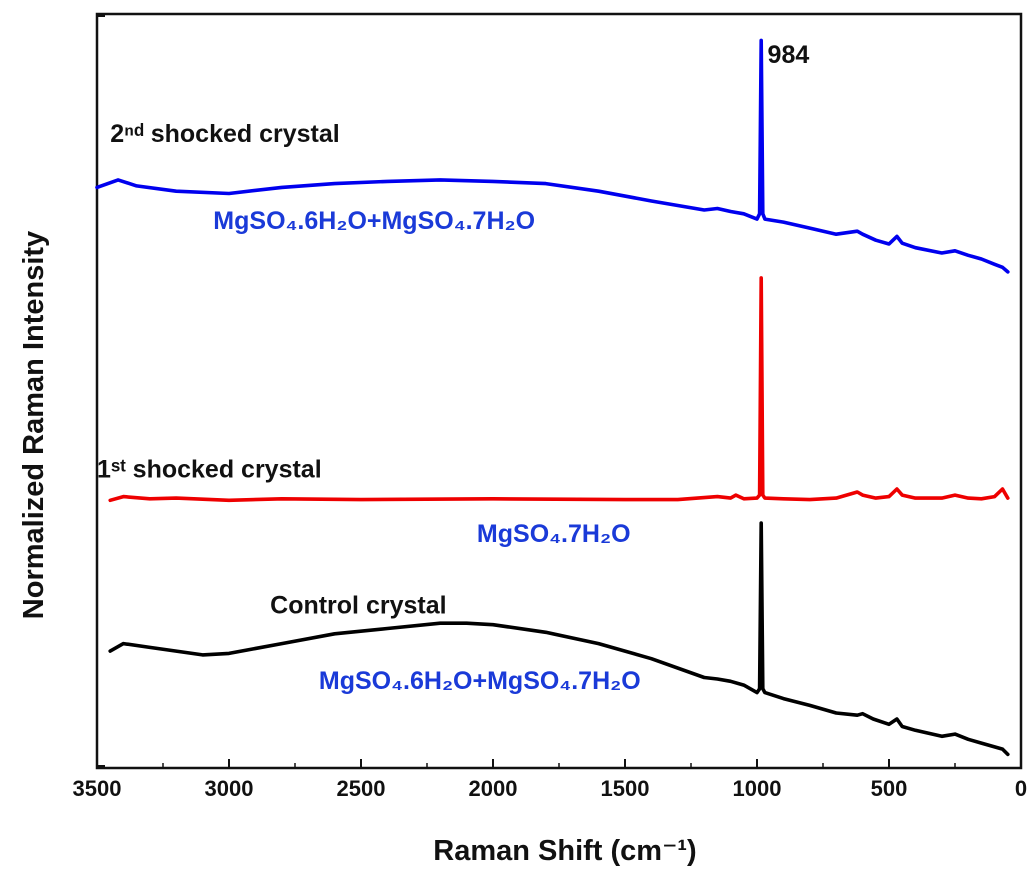  I want to click on x-axis-title: Raman Shift (cm⁻¹), so click(564, 851).